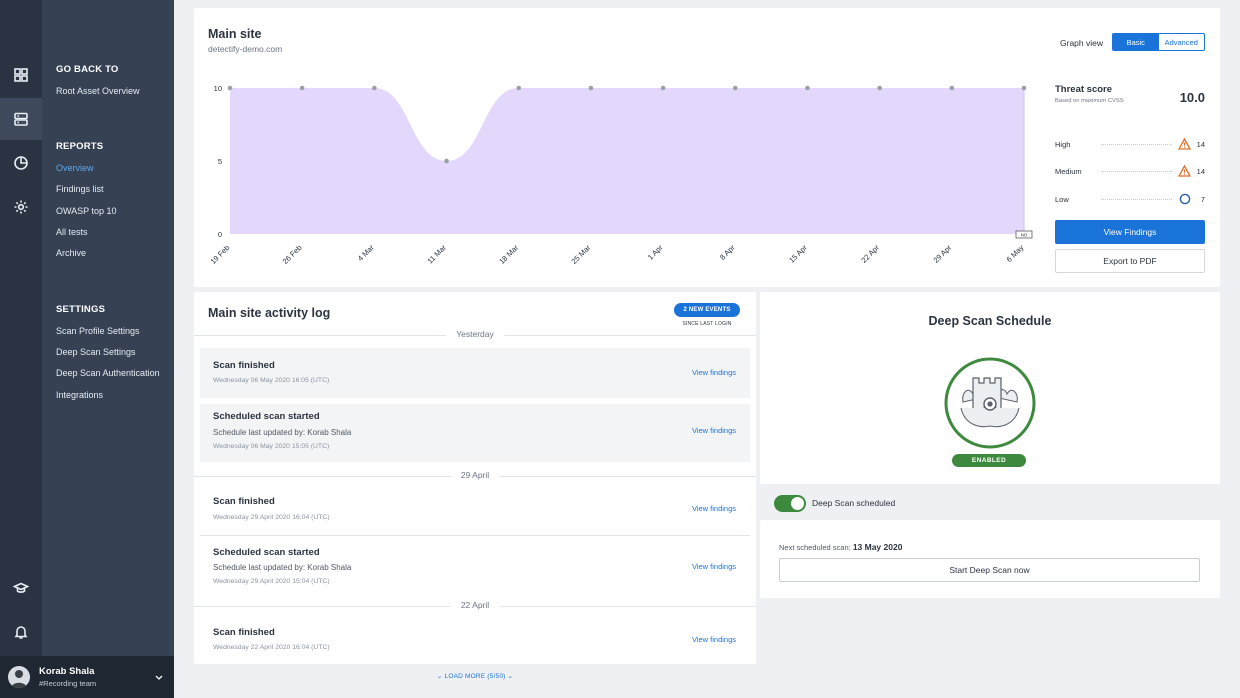 The width and height of the screenshot is (1240, 698). What do you see at coordinates (1184, 144) in the screenshot?
I see `warning-triangle-icon` at bounding box center [1184, 144].